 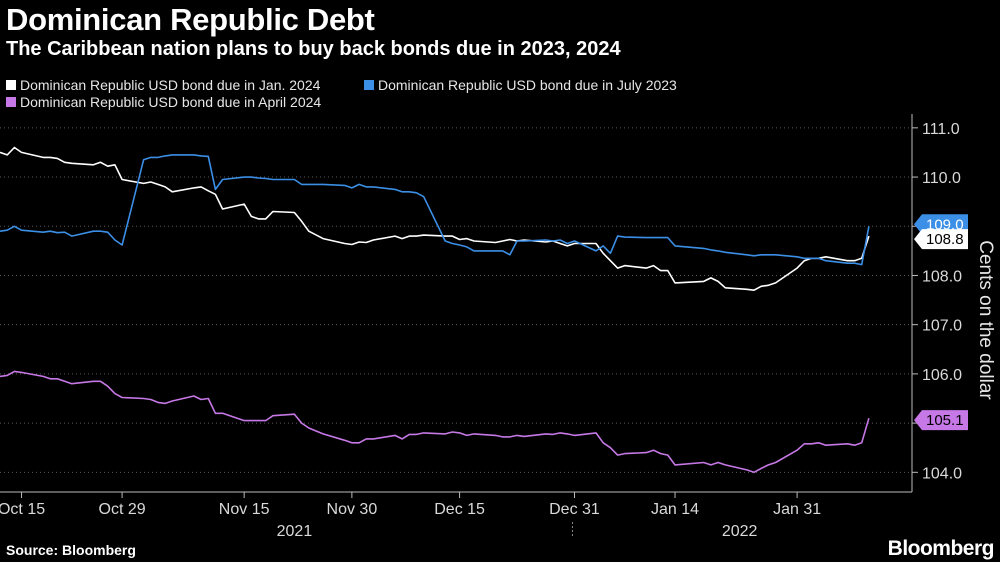 I want to click on y-tick-label: 107.0, so click(x=942, y=326).